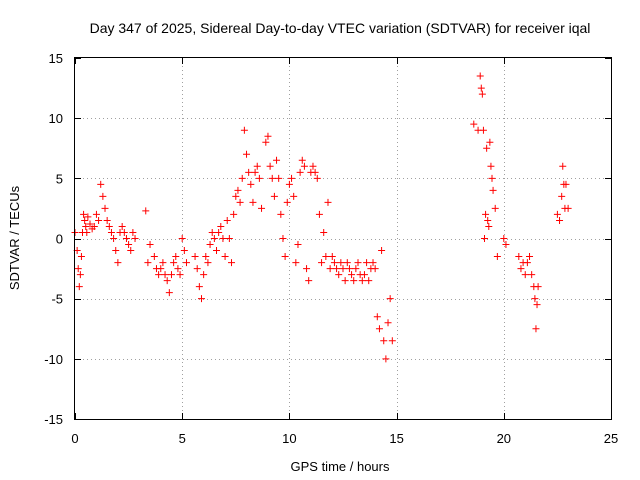 Image resolution: width=640 pixels, height=480 pixels. Describe the element at coordinates (53, 239) in the screenshot. I see `y-tick-labels: -15 -10 -5 0 5 10 15` at that location.